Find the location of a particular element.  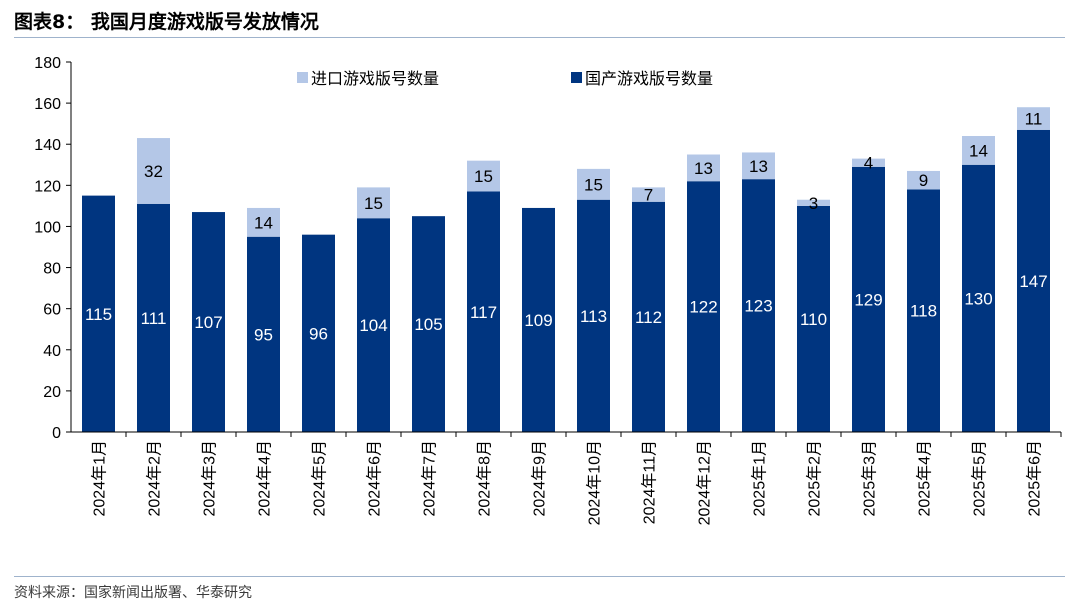

legend: 进口游戏版号数量 国产游戏版号数量 is located at coordinates (505, 78).